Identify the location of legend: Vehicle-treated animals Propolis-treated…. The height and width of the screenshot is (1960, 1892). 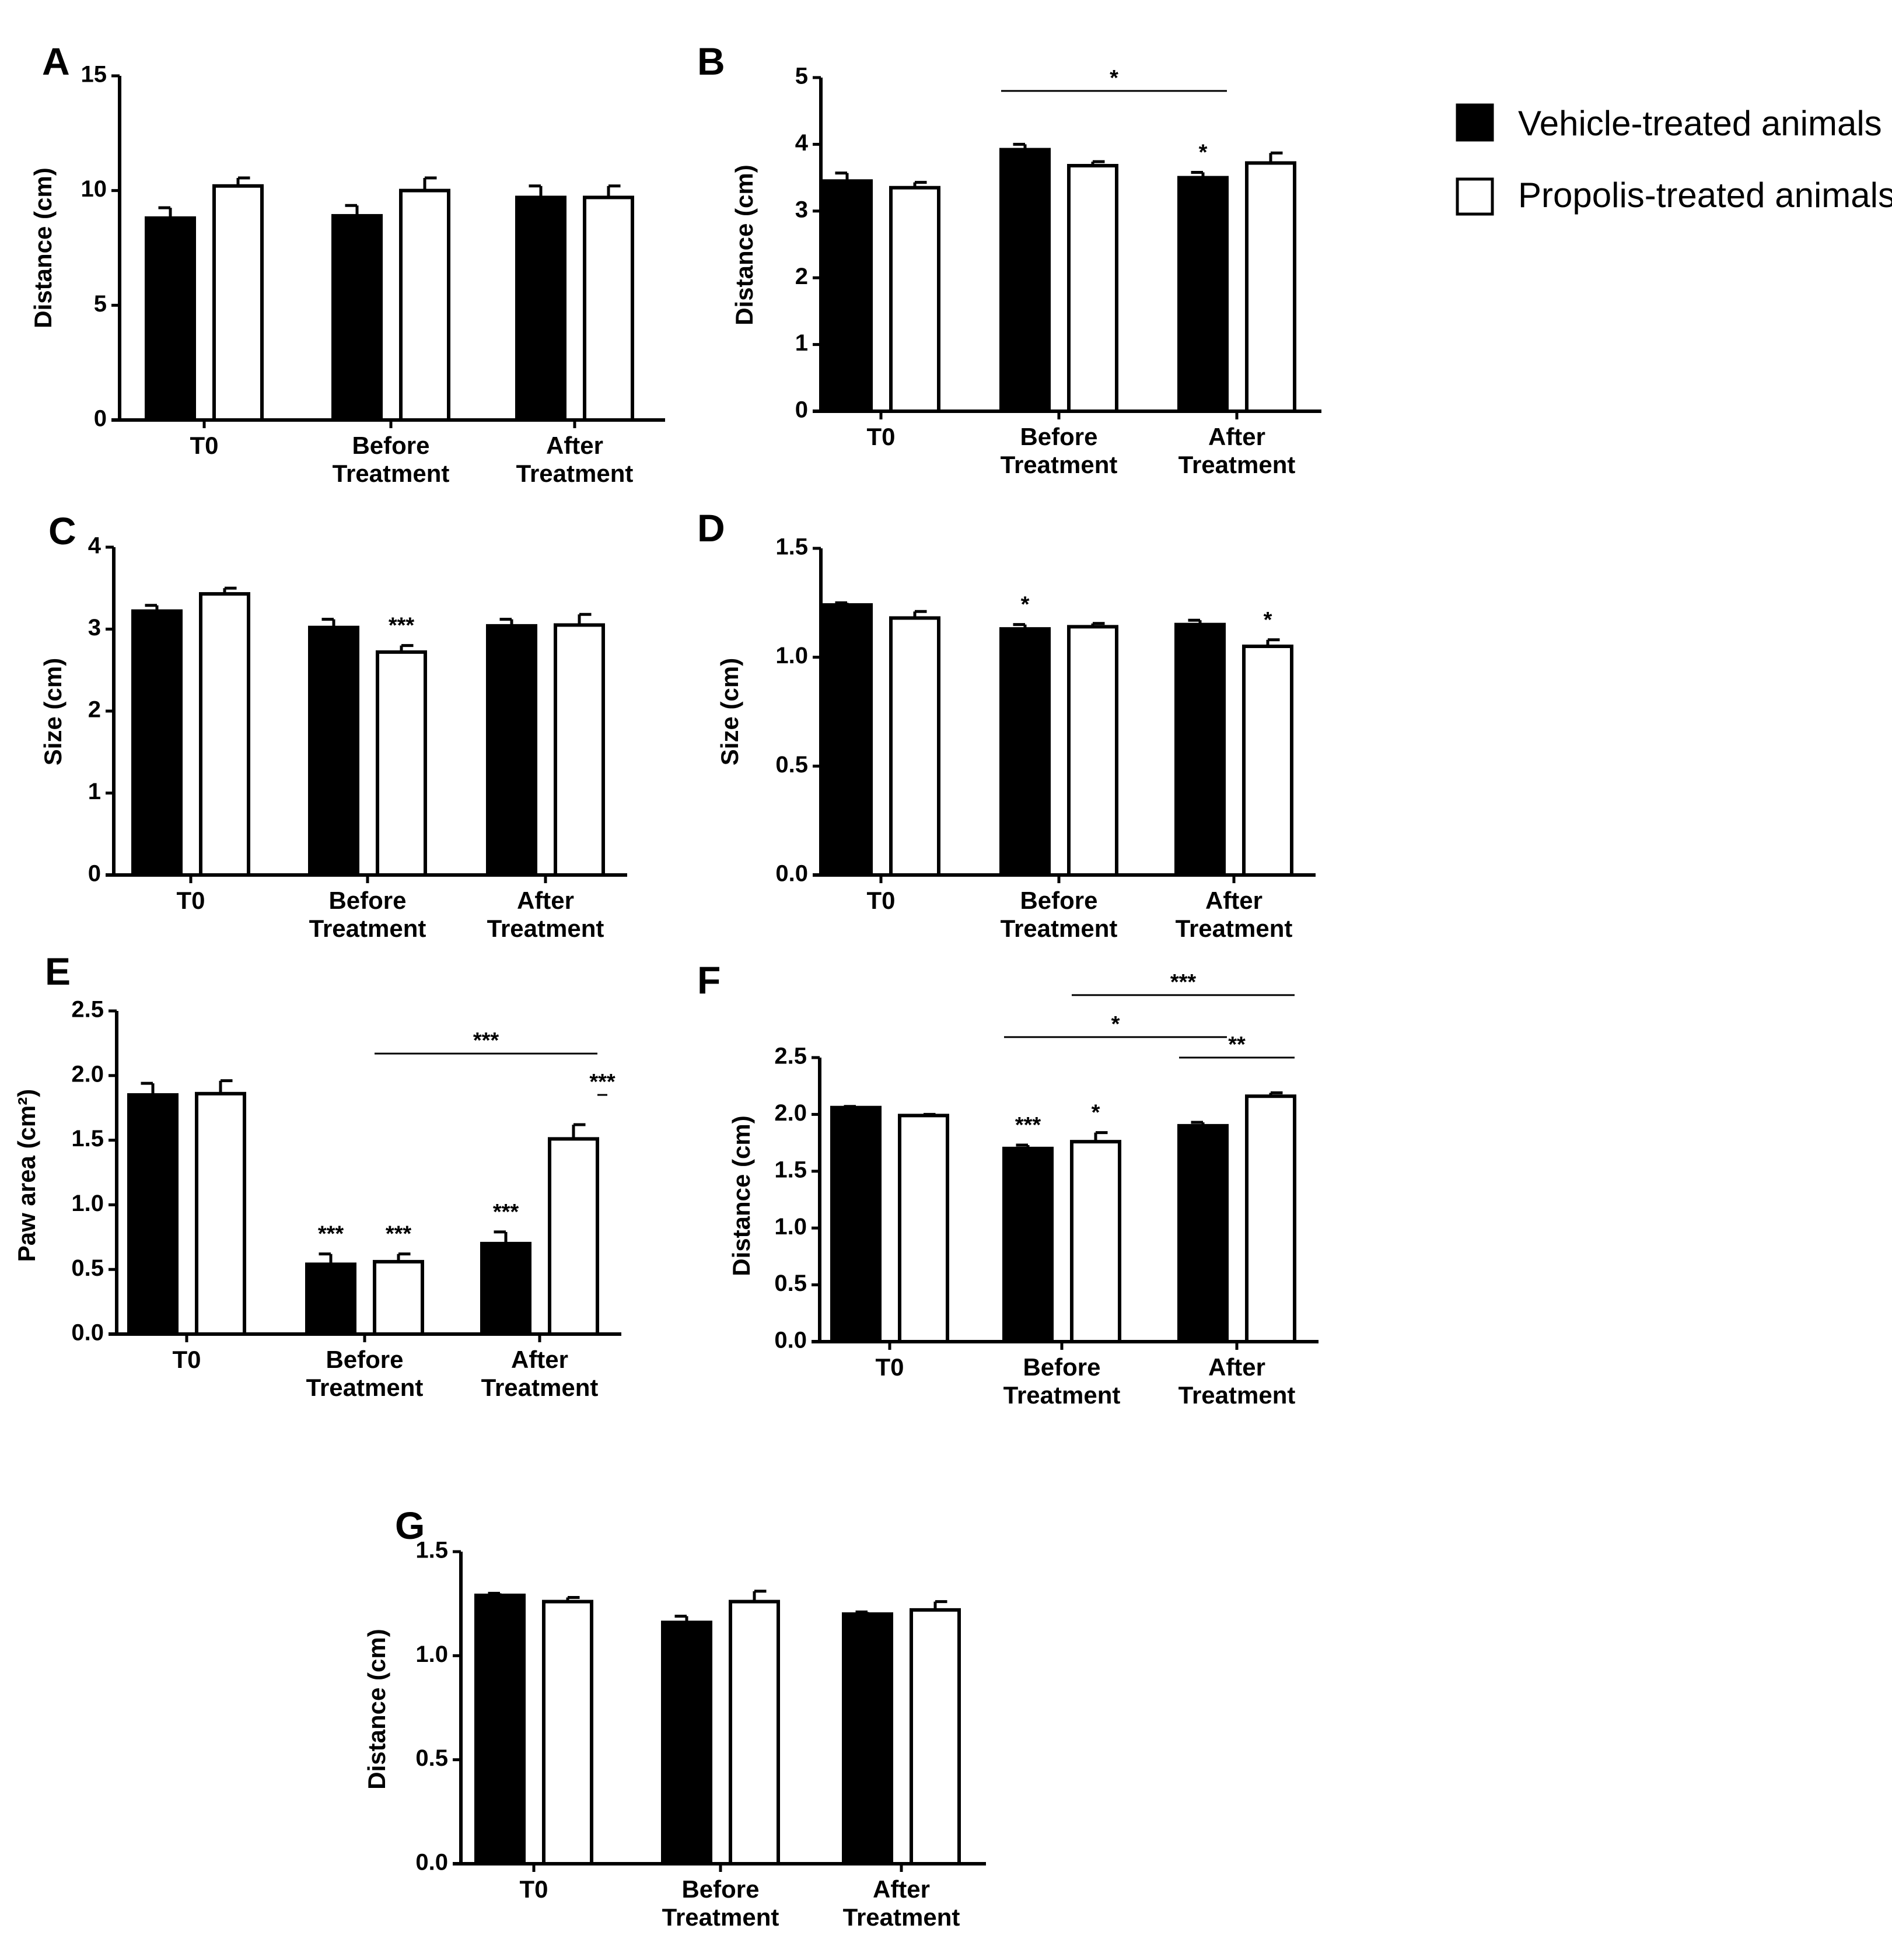
(1674, 159).